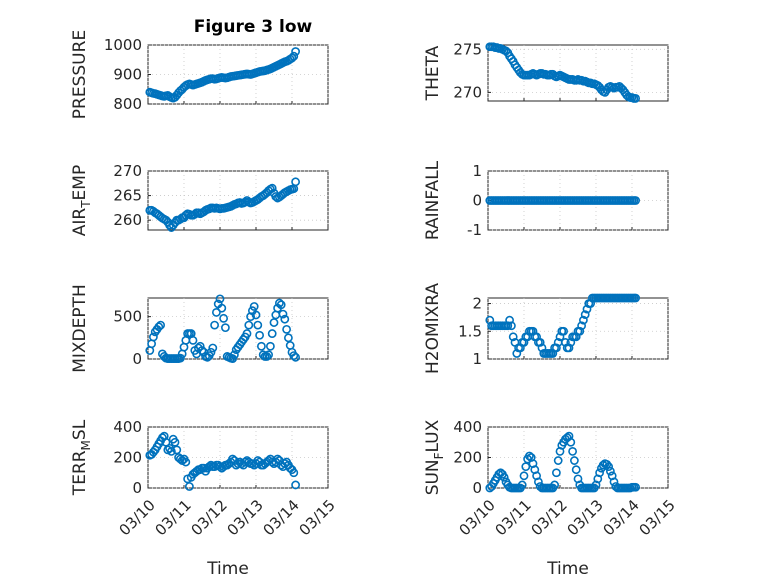  Describe the element at coordinates (434, 457) in the screenshot. I see `y-axis-label: SUNFLUX` at that location.